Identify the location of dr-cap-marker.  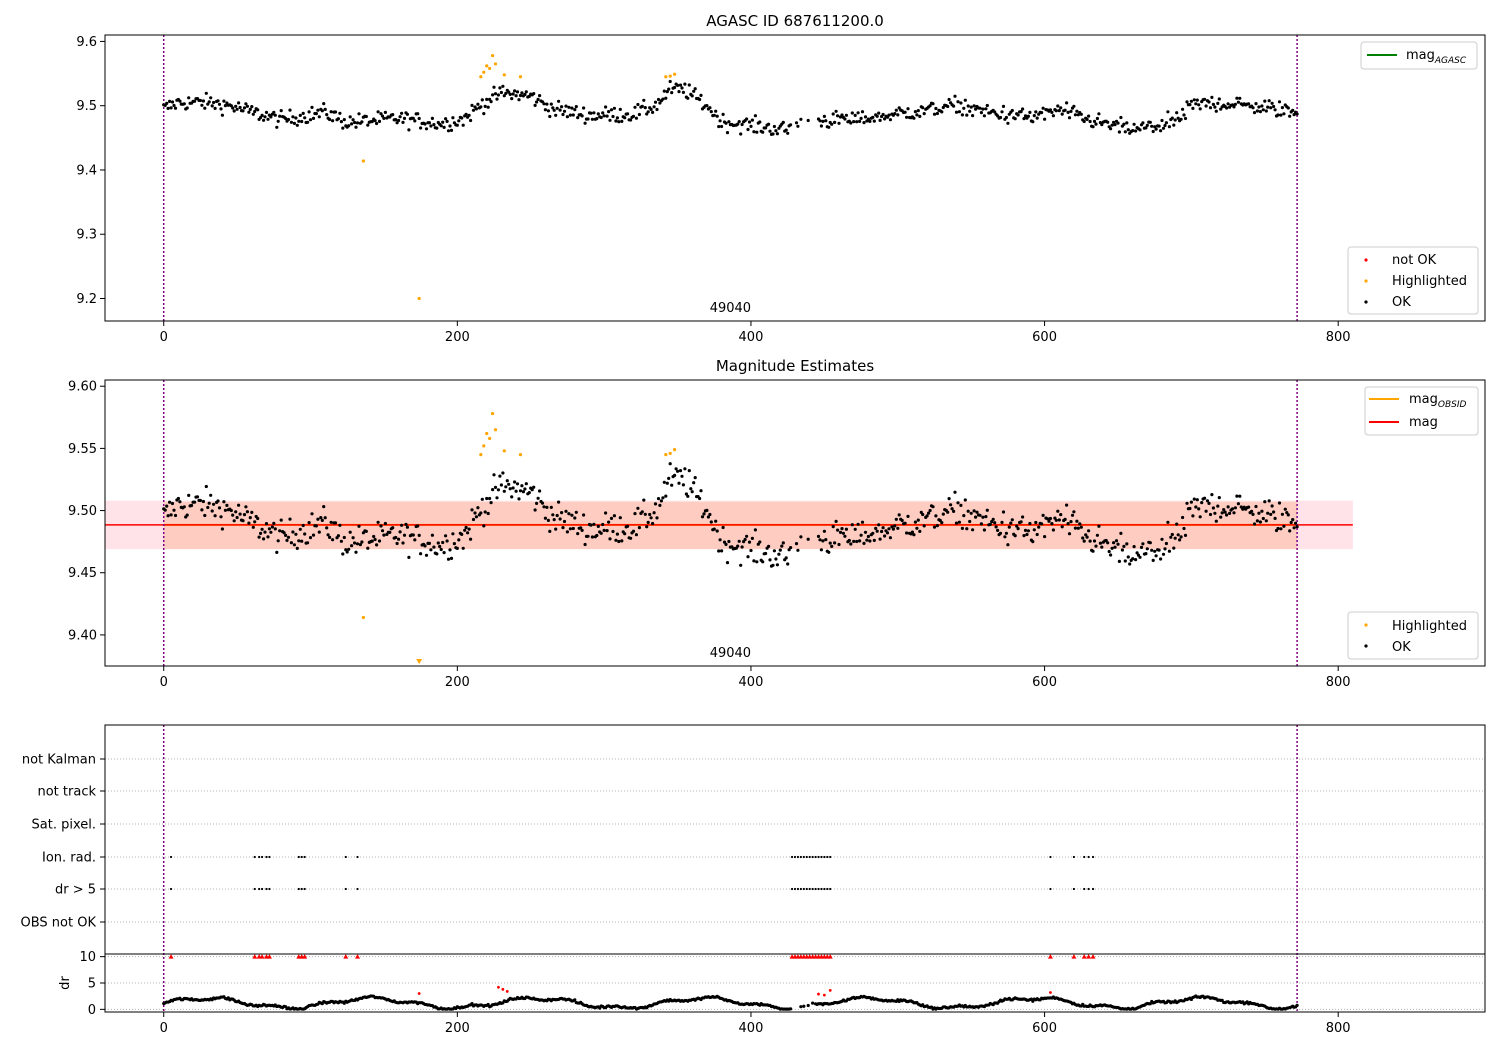
(1084, 956).